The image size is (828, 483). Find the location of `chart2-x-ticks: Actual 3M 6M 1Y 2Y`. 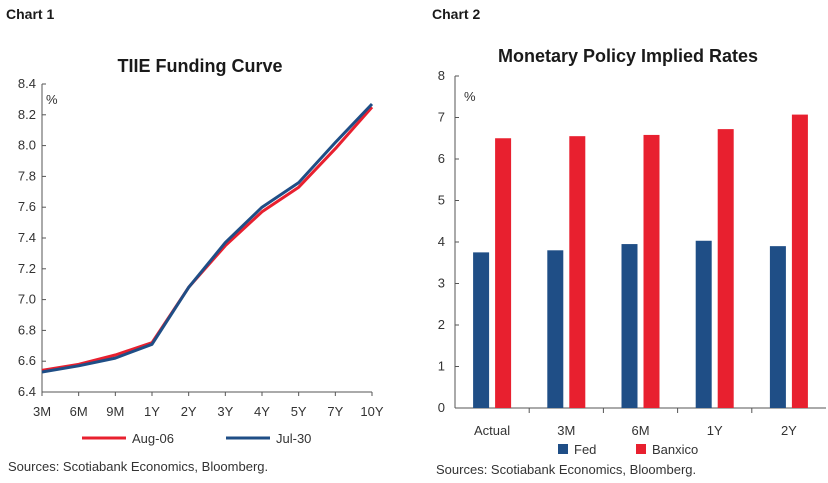

chart2-x-ticks: Actual 3M 6M 1Y 2Y is located at coordinates (635, 423).